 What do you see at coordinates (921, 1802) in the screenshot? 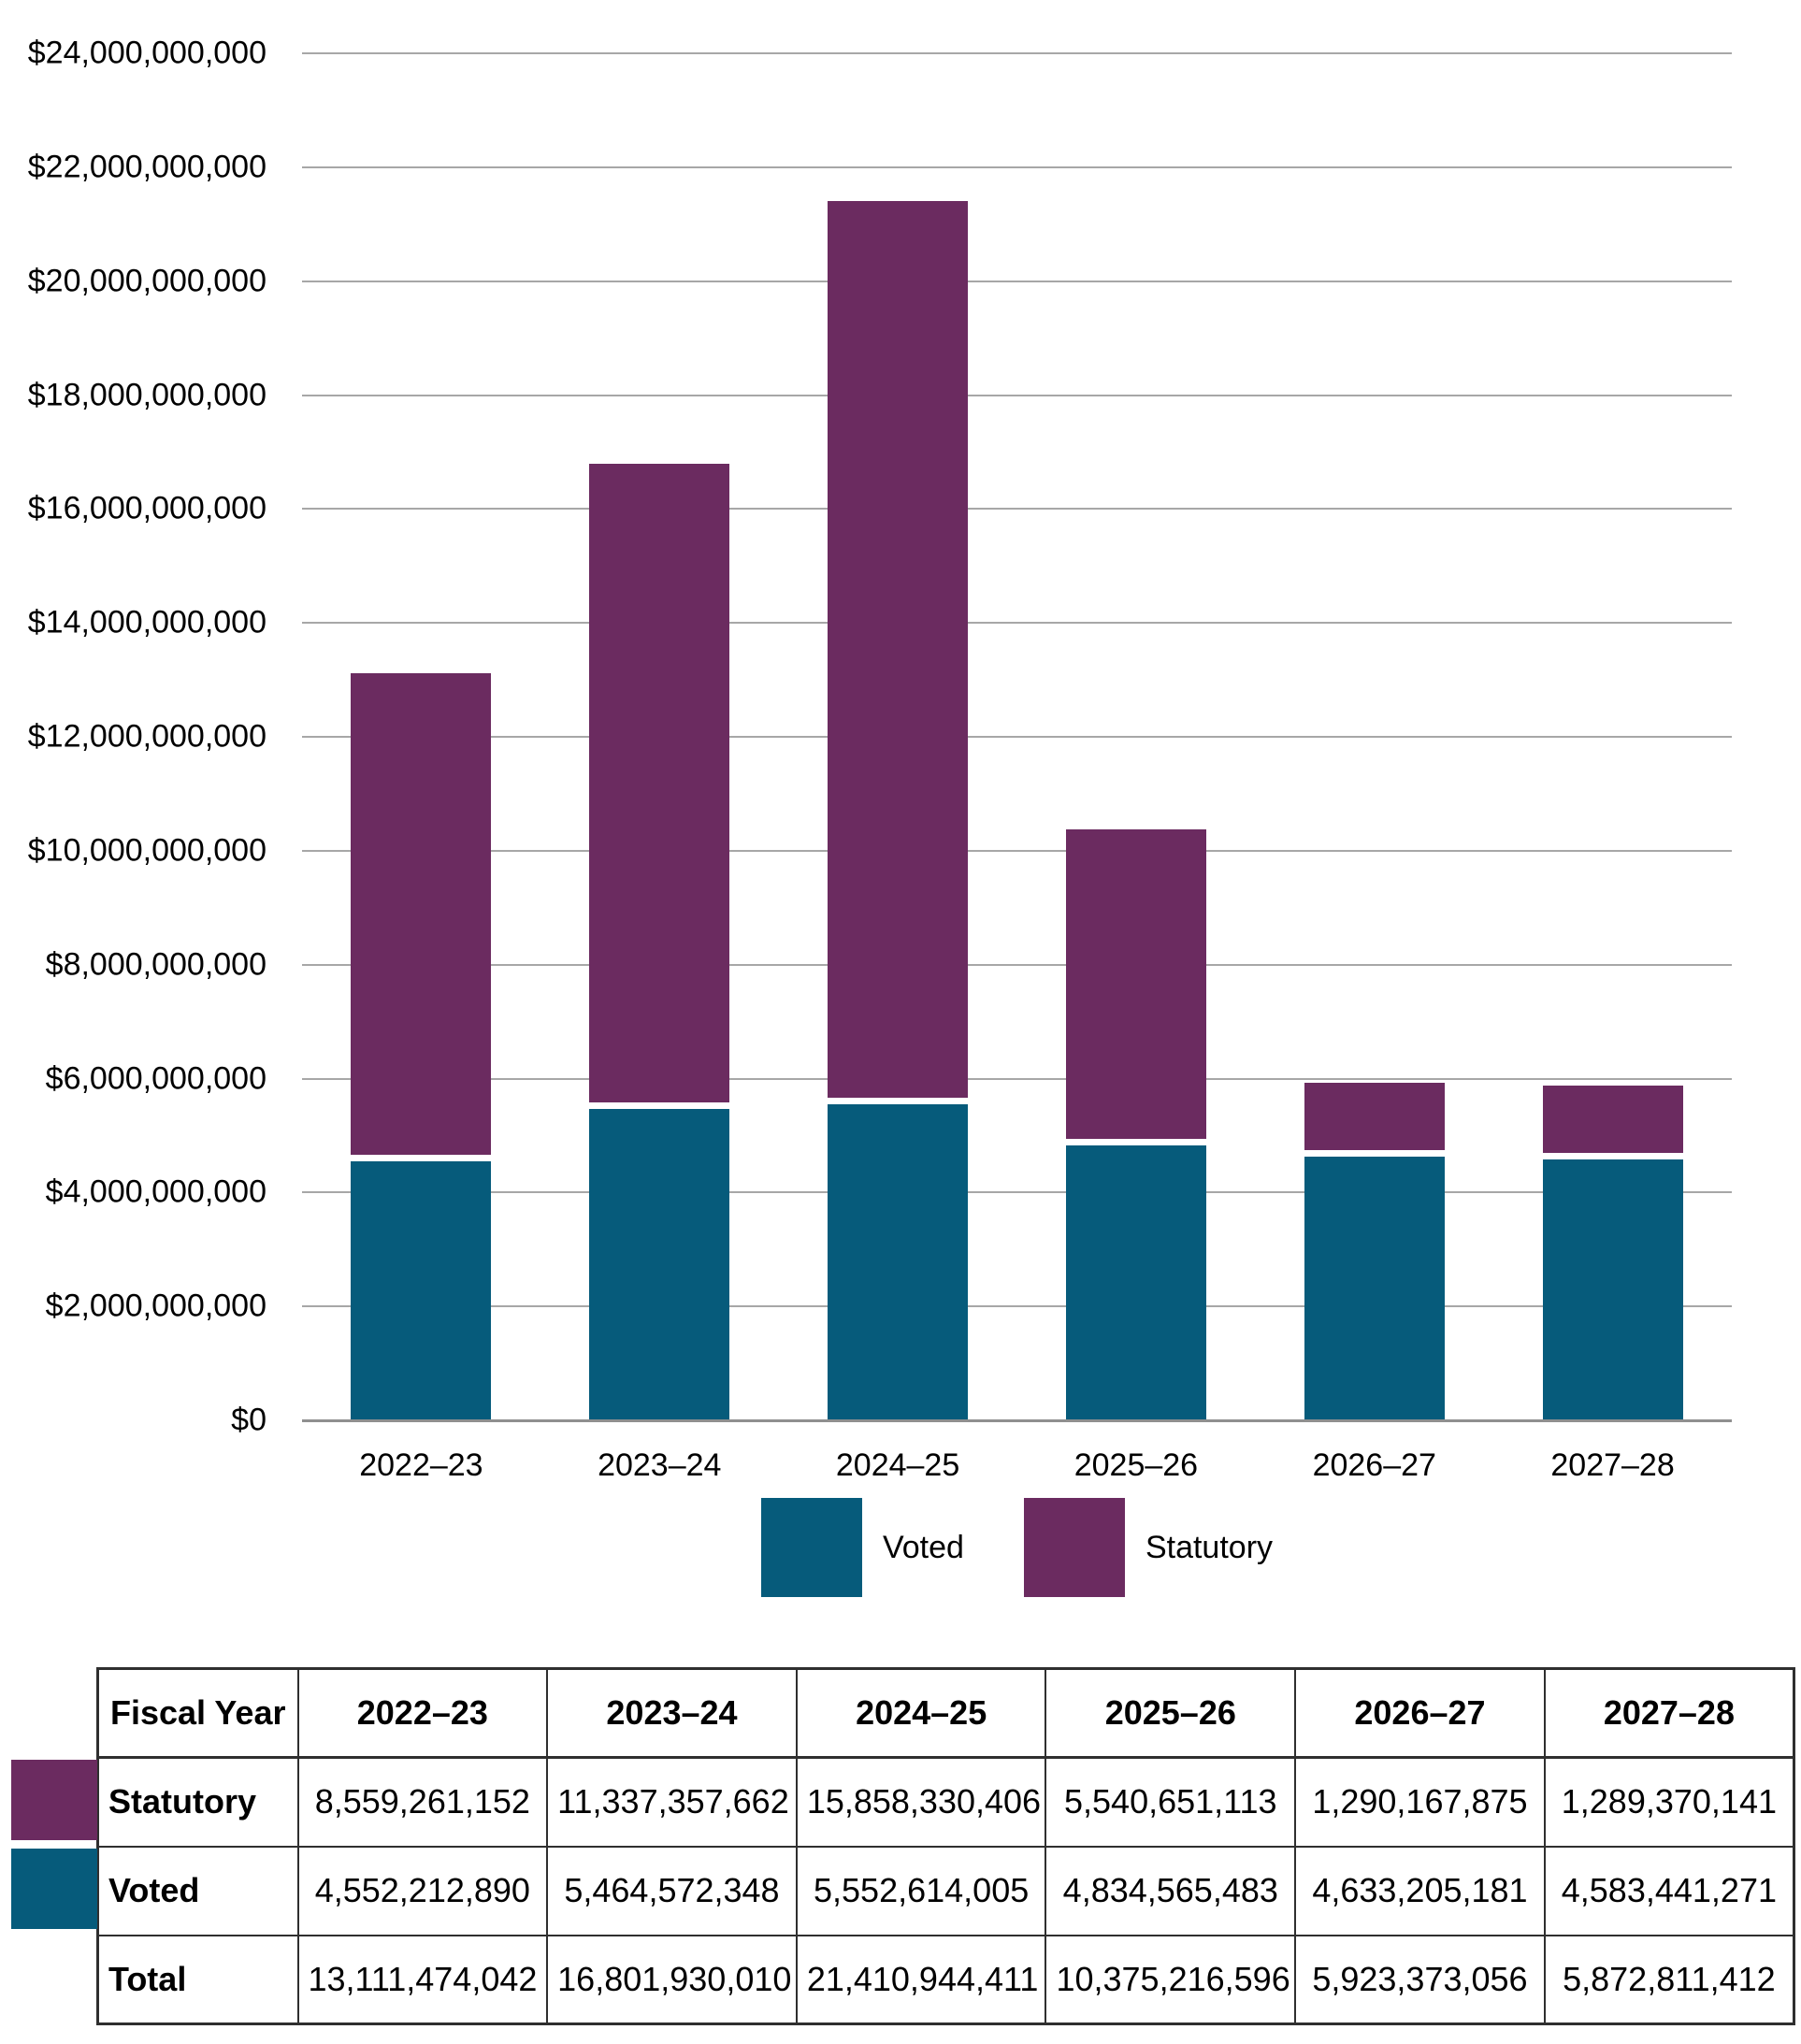
I see `table-cell: 15,858,330,406` at bounding box center [921, 1802].